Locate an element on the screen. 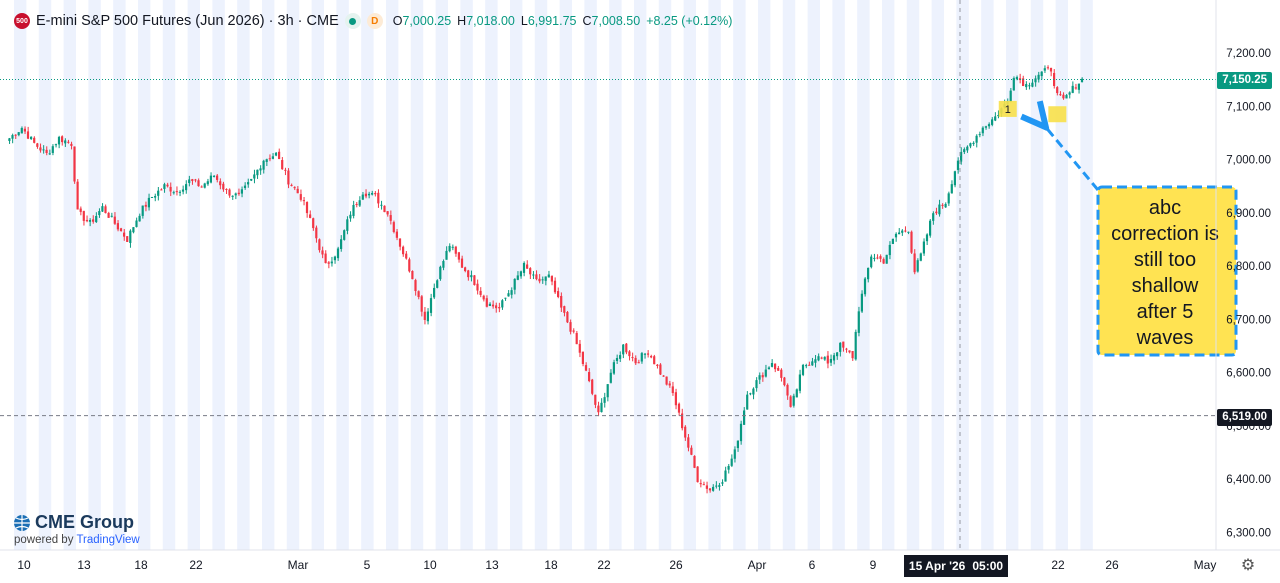 The width and height of the screenshot is (1280, 583). x-tick-label: 26 is located at coordinates (1112, 565).